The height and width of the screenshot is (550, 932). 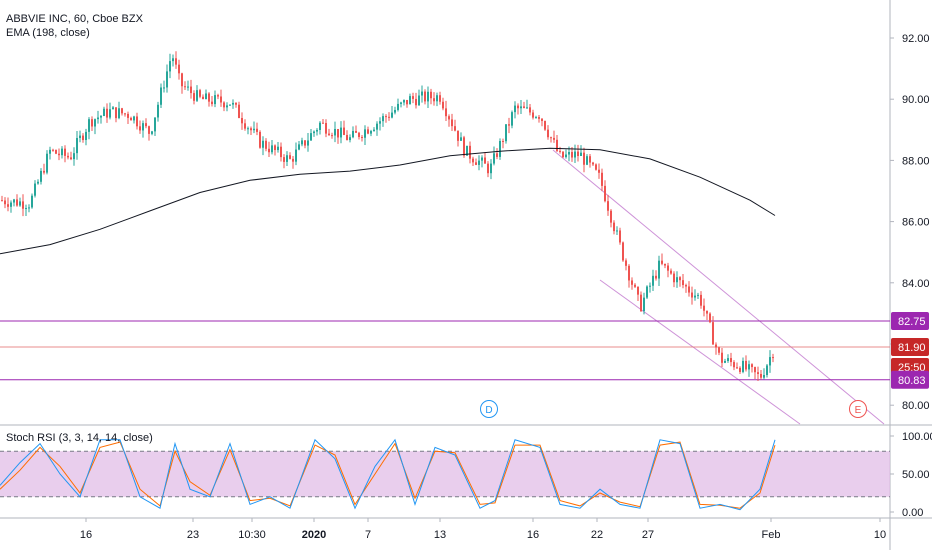 I want to click on time-tick-label: 7, so click(x=368, y=535).